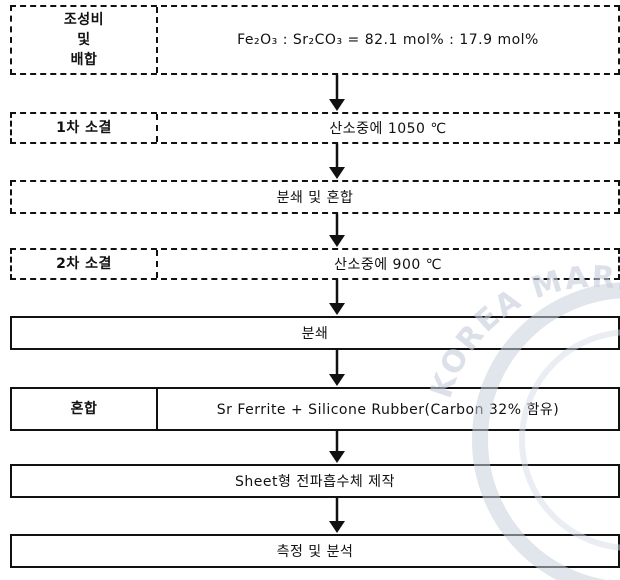 This screenshot has height=580, width=620. I want to click on step-mixing-label: 혼합, so click(85, 409).